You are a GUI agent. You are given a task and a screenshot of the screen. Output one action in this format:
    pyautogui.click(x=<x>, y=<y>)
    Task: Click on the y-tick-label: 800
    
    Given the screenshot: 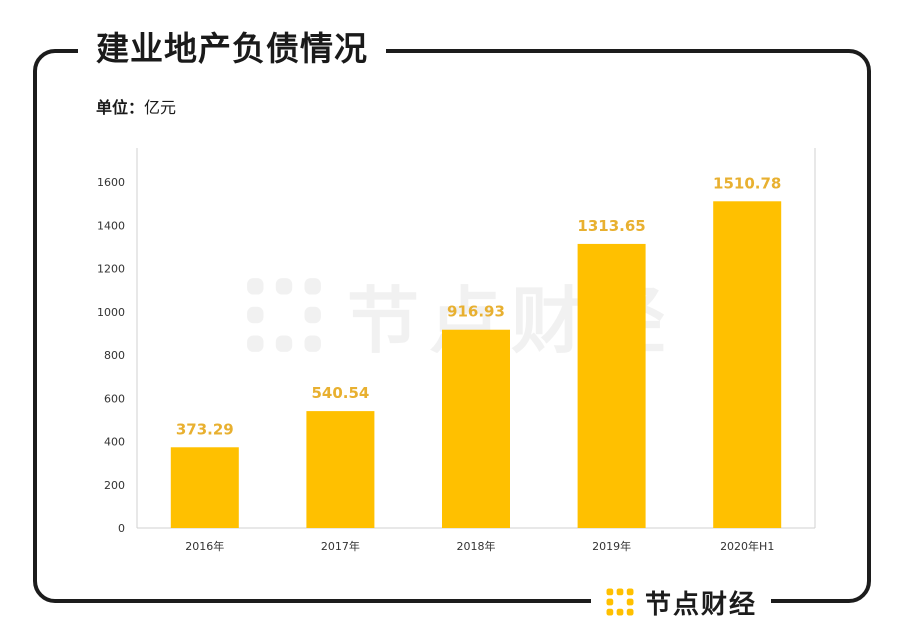 What is the action you would take?
    pyautogui.click(x=114, y=355)
    